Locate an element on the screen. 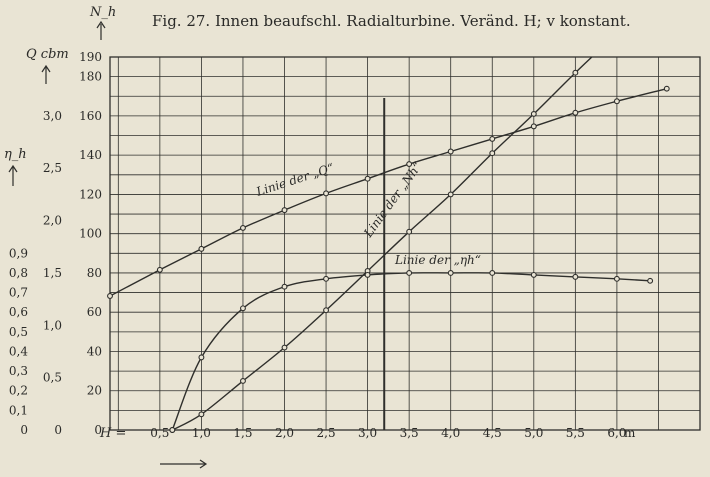  nh-tick-label: 20 is located at coordinates (94, 391).